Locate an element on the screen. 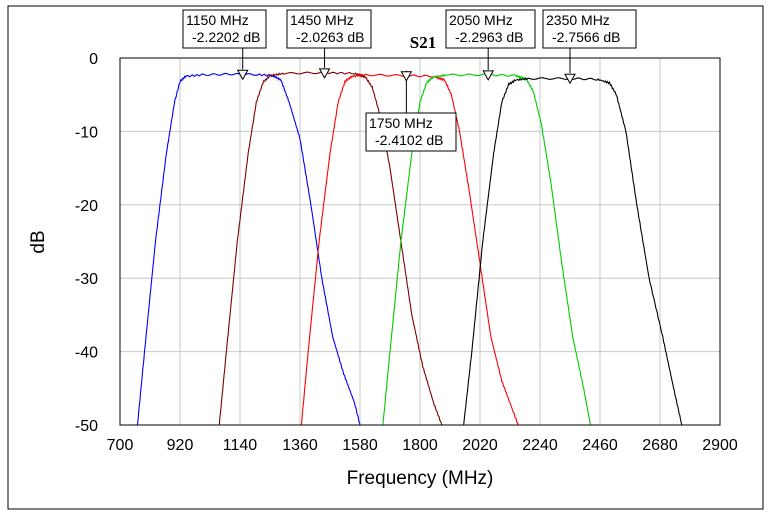 The width and height of the screenshot is (770, 514). x-tick-label: 1580 is located at coordinates (360, 445).